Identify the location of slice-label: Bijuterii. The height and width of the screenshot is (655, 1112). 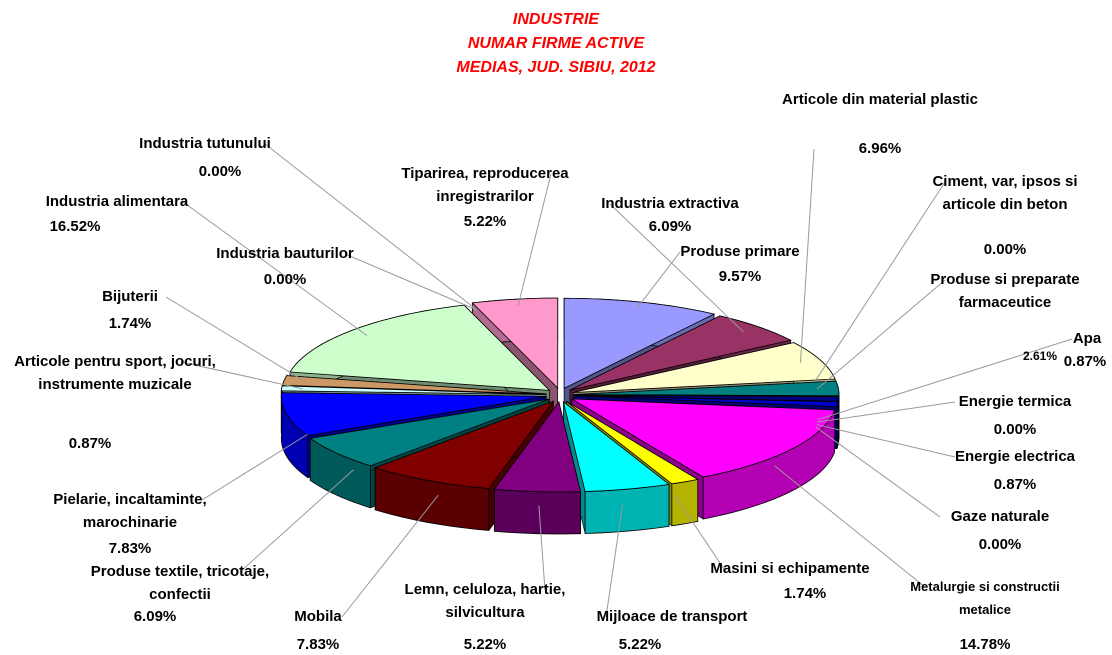
(130, 296).